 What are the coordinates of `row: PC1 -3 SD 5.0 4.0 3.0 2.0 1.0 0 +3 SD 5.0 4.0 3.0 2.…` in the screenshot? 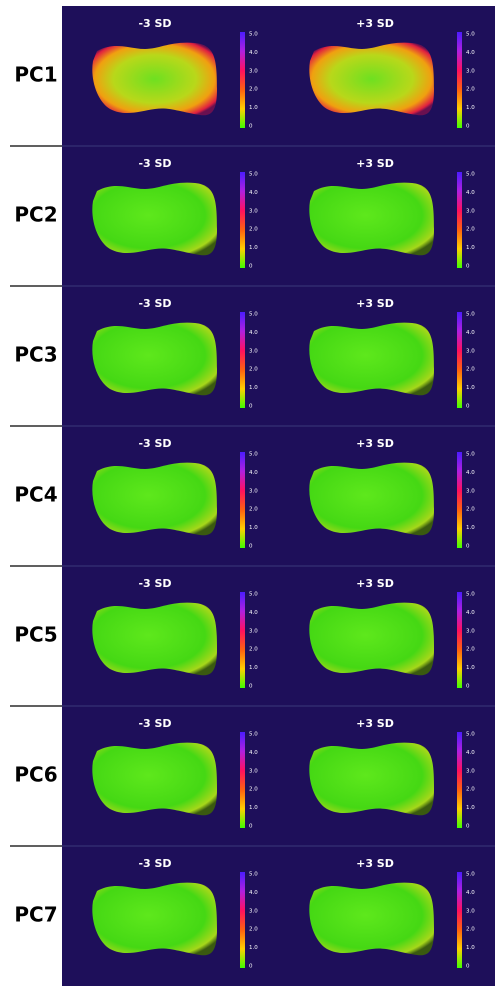 It's located at (244, 73).